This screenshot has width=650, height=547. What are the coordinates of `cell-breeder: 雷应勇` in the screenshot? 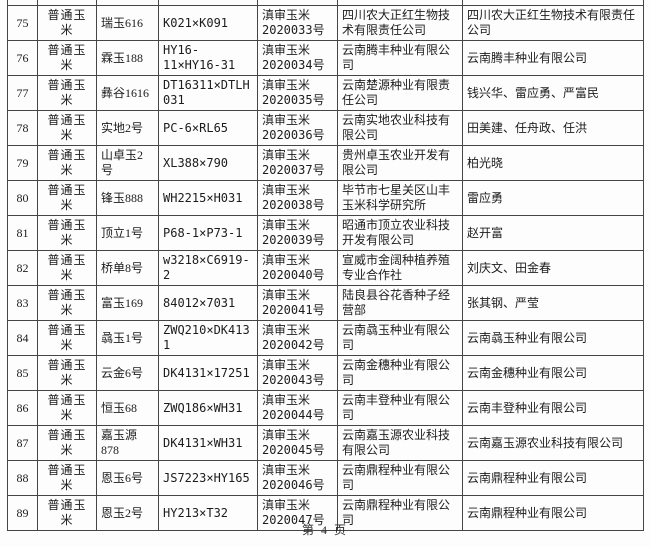 It's located at (553, 198).